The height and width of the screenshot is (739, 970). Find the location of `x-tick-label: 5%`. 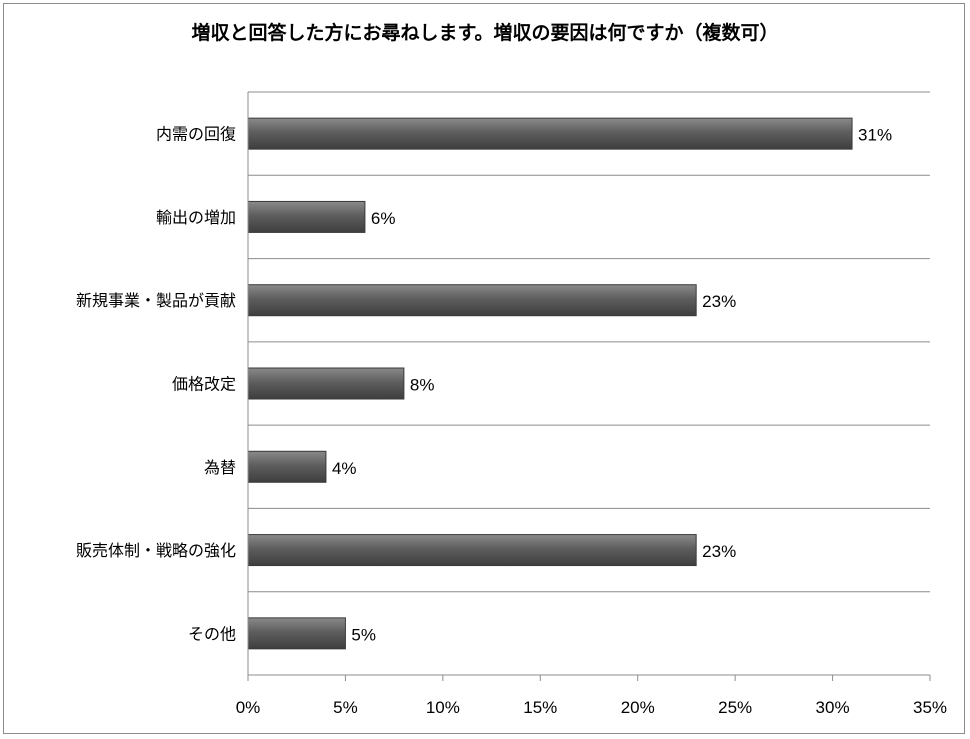

x-tick-label: 5% is located at coordinates (345, 707).